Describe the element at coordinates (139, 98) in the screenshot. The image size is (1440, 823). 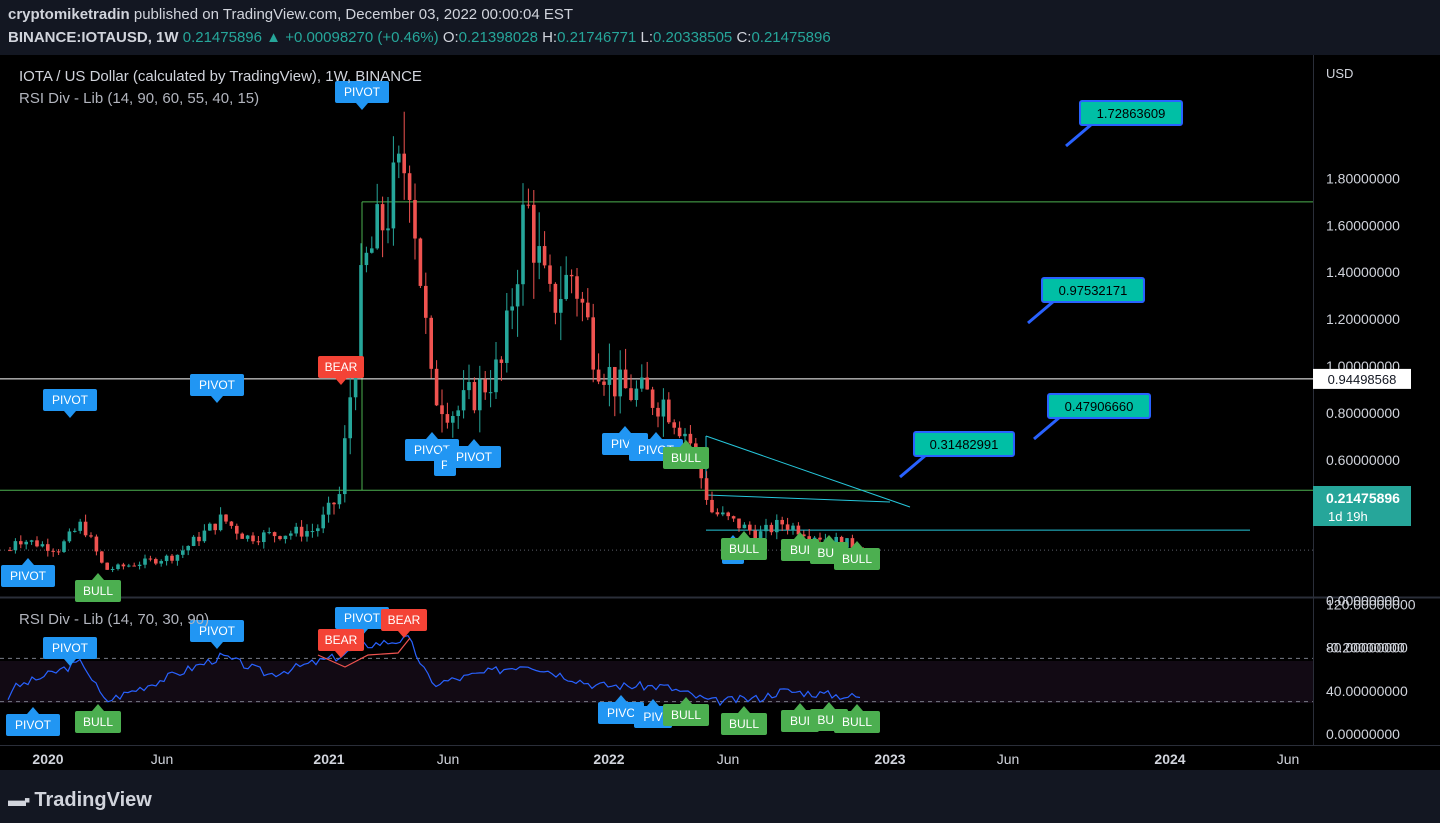
I see `indicator-legend: RSI Div - Lib (14, 90, 60, 55, 40, 15)` at that location.